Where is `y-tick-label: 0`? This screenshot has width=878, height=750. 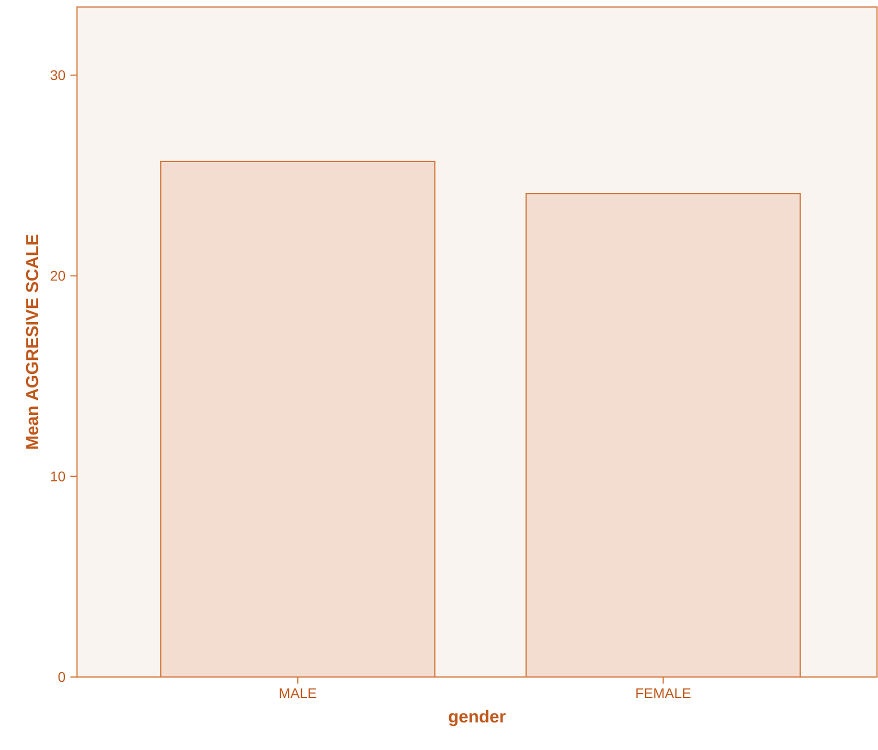 y-tick-label: 0 is located at coordinates (62, 677).